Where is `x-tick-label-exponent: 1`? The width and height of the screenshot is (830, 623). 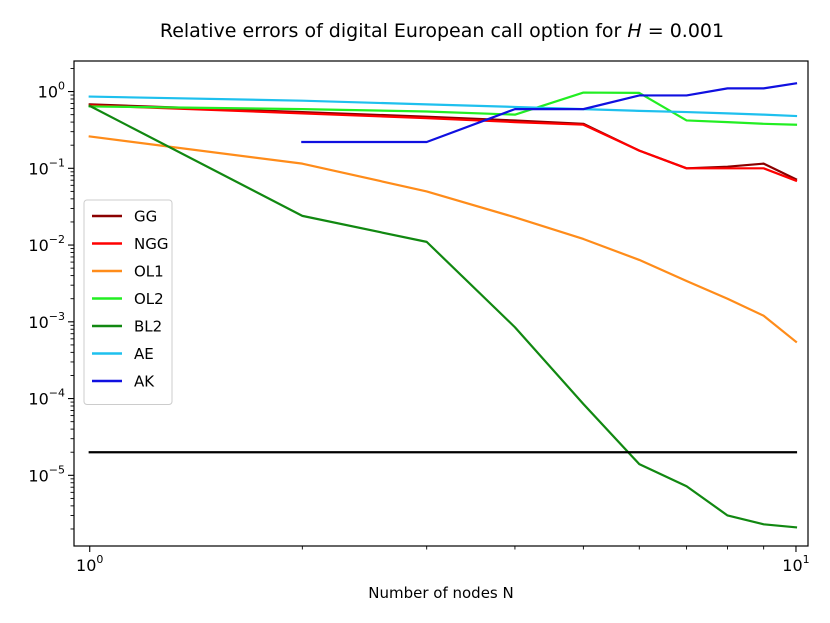
x-tick-label-exponent: 1 is located at coordinates (806, 559).